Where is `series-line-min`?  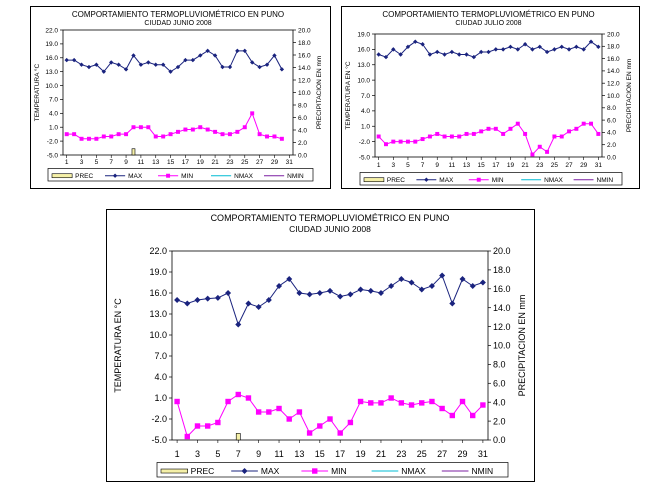 series-line-min is located at coordinates (330, 415).